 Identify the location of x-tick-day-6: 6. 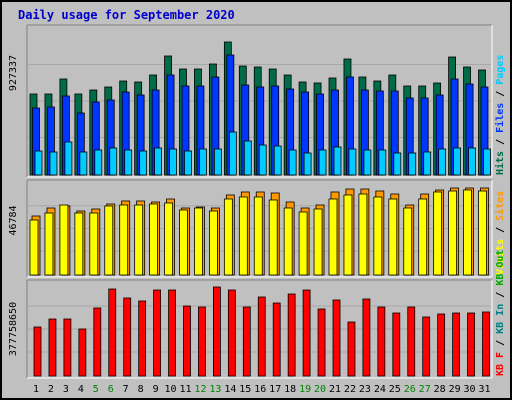
(111, 389).